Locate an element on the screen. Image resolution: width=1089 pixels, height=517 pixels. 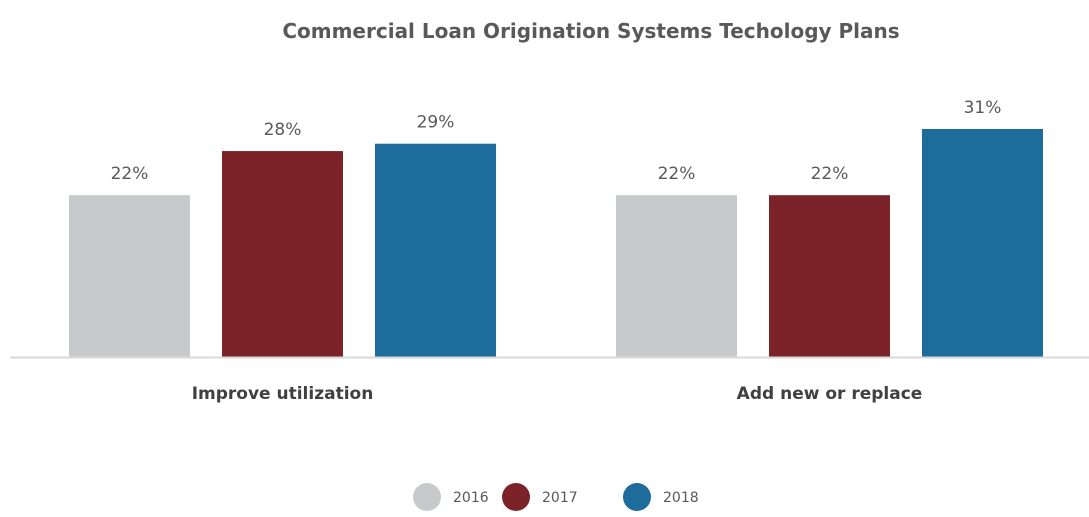
category-labels-layer: Improve utilization Add new or replace is located at coordinates (557, 394).